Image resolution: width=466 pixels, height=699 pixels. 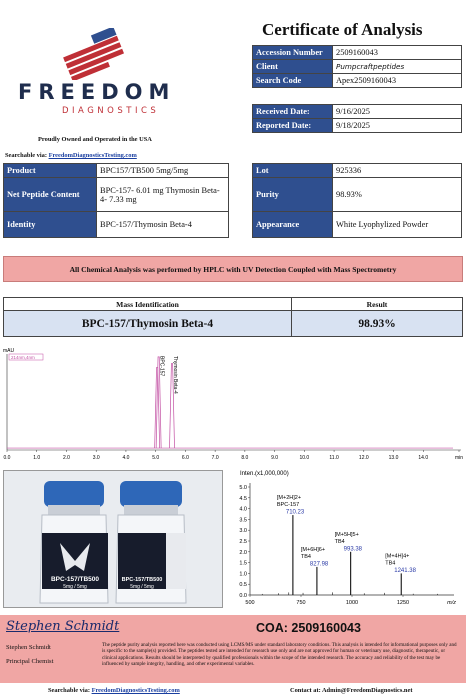 What do you see at coordinates (185, 458) in the screenshot?
I see `chrom-x-tick-label: 6.0` at bounding box center [185, 458].